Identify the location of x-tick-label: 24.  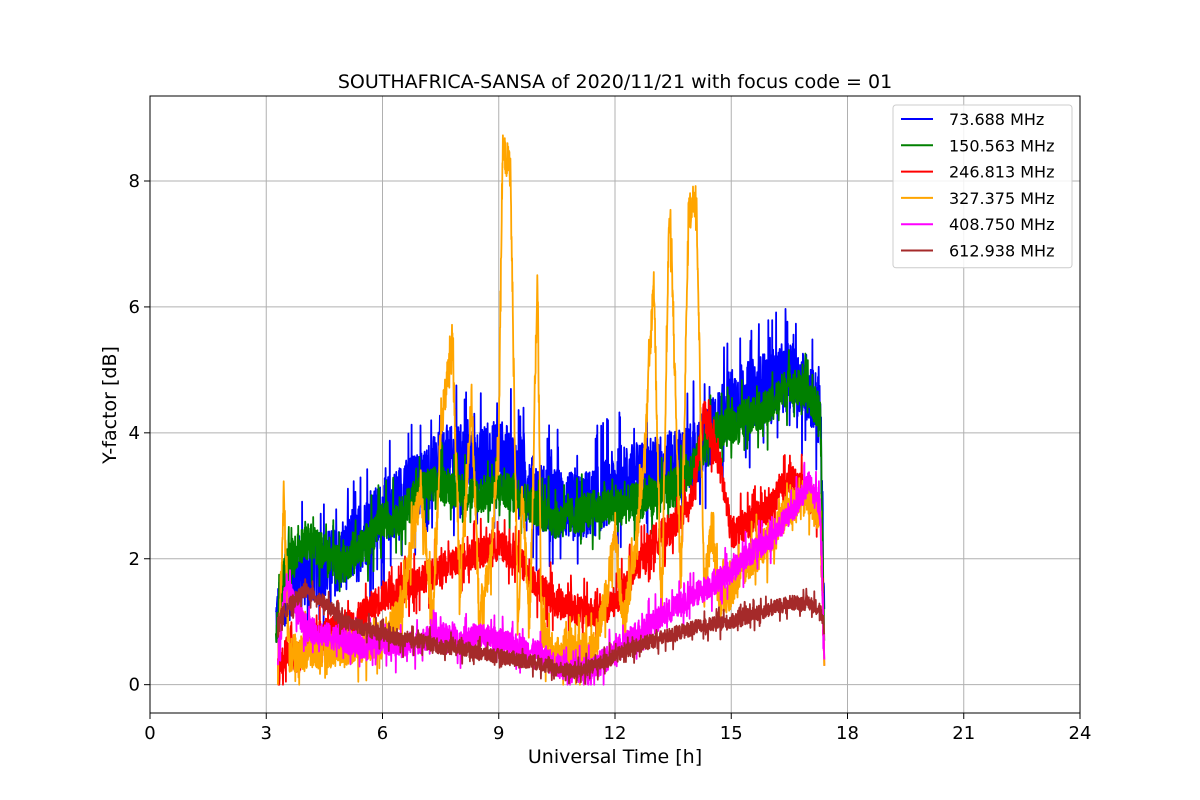
(1080, 733).